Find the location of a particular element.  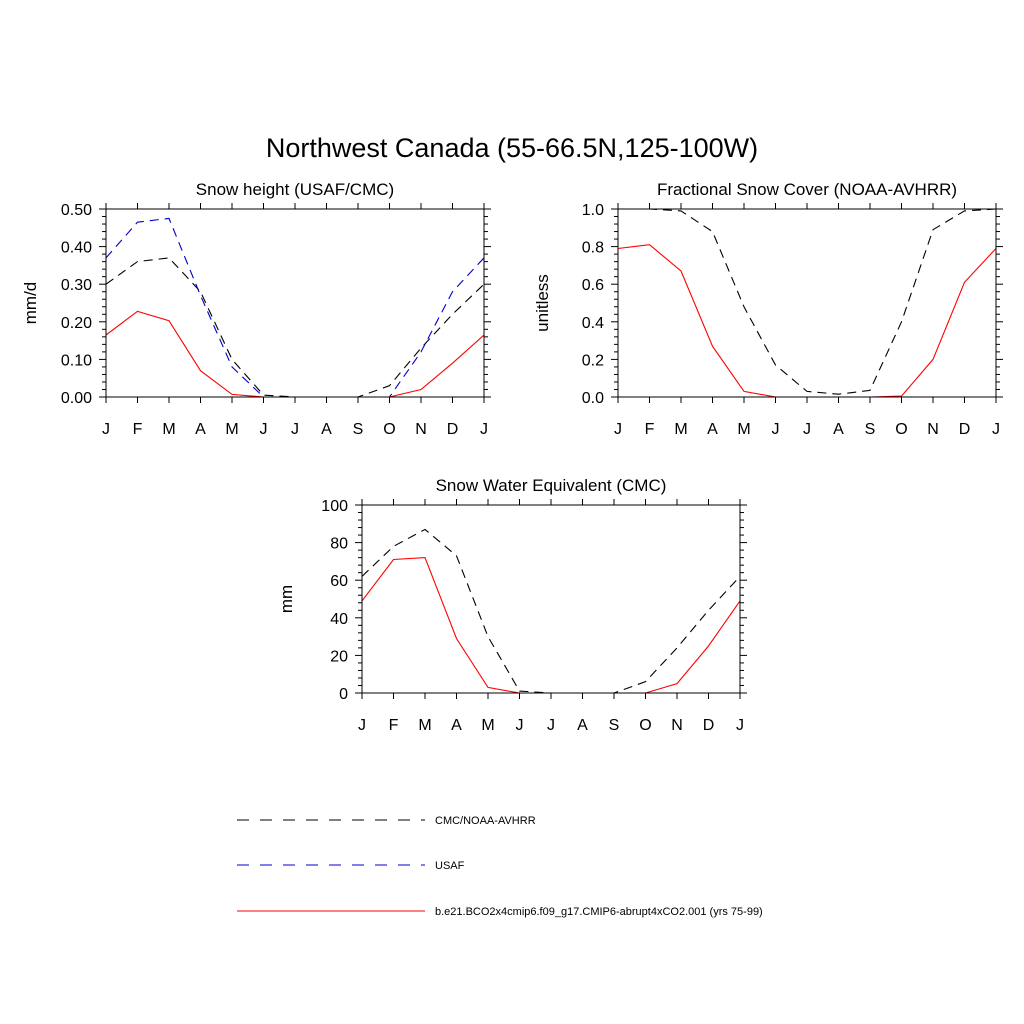

legend-label-1: USAF is located at coordinates (450, 866).